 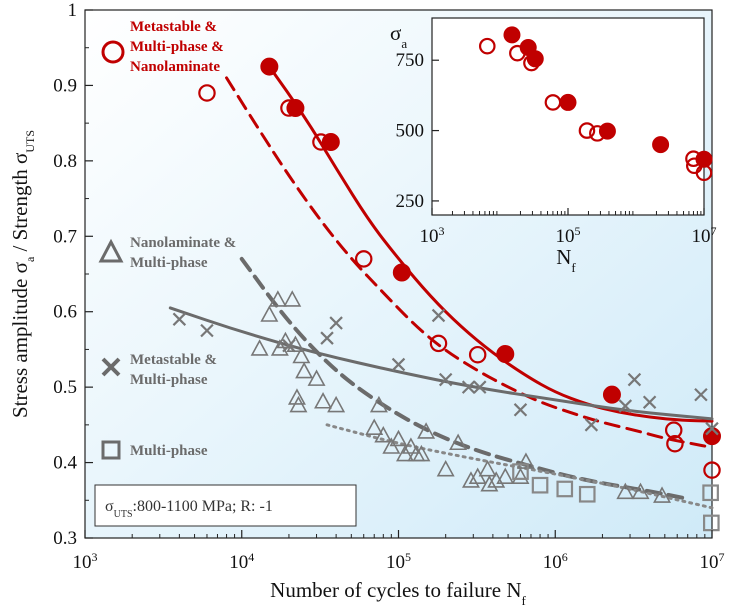 I want to click on inset-y-title: σa, so click(x=398, y=36).